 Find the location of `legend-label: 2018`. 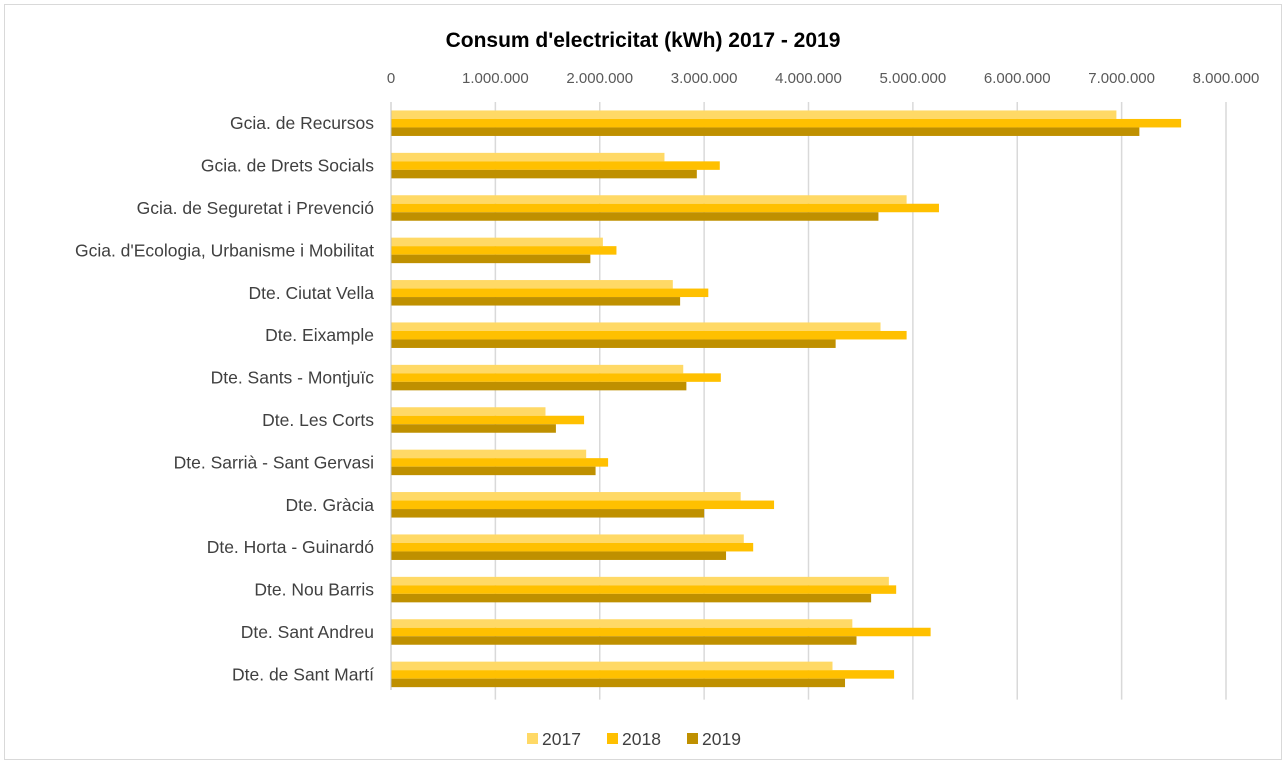

legend-label: 2018 is located at coordinates (641, 739).